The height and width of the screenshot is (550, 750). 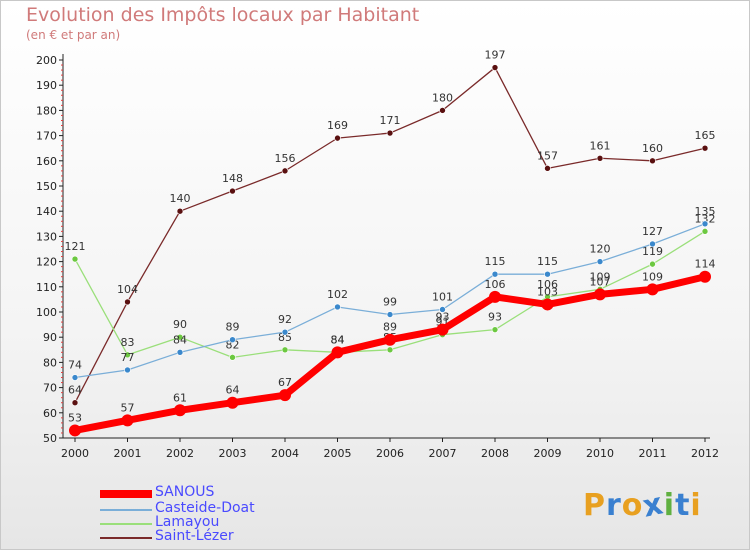 What do you see at coordinates (50, 337) in the screenshot?
I see `y-tick-label: 90` at bounding box center [50, 337].